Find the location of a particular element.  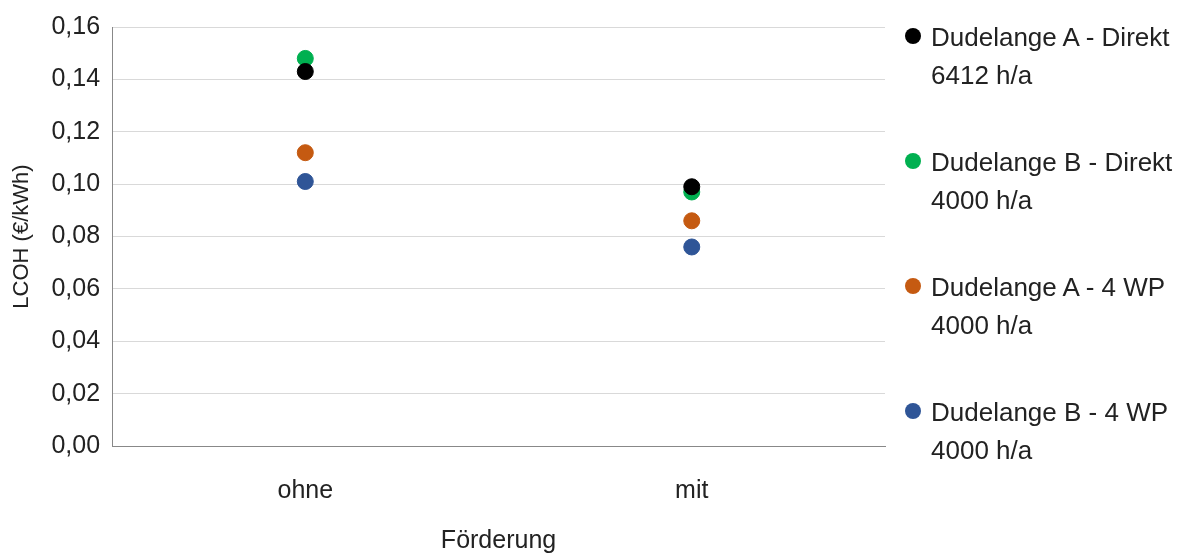

y-tick-label: 0,00 is located at coordinates (76, 443).